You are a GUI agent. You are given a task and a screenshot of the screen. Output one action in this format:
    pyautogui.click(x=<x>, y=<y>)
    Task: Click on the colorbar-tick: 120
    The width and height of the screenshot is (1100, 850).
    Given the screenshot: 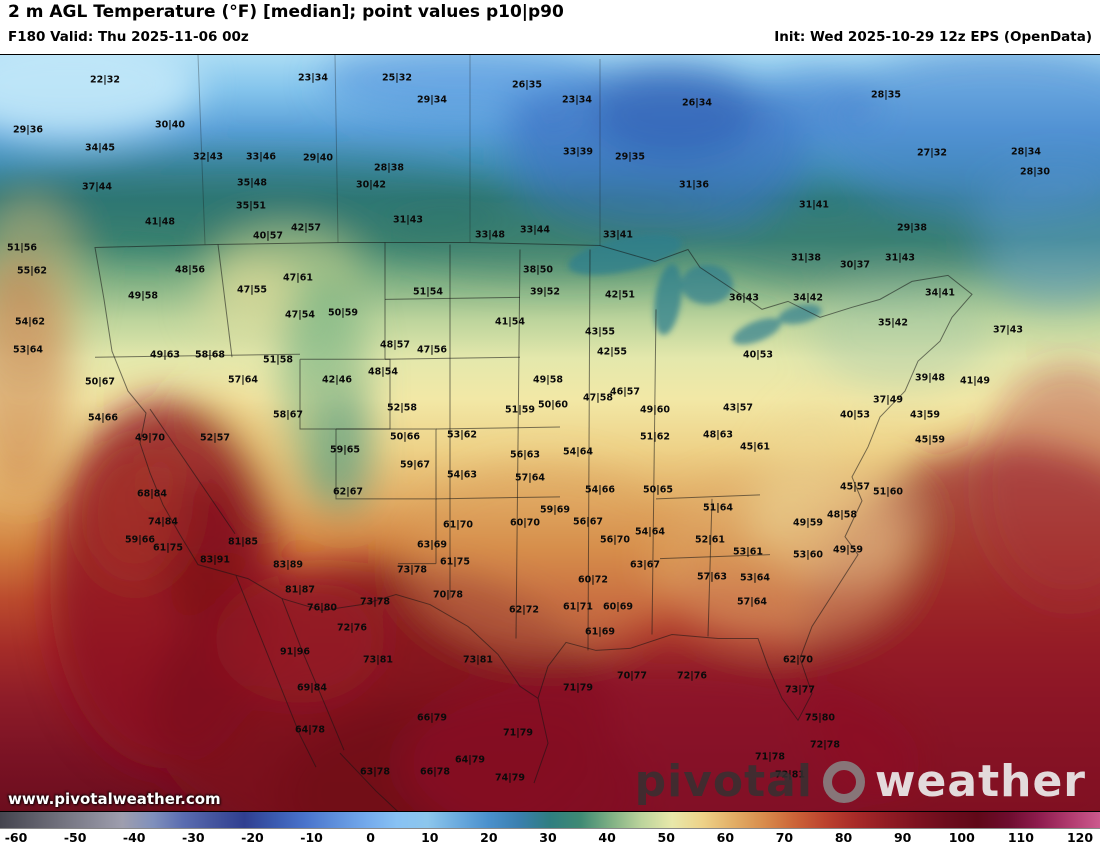 What is the action you would take?
    pyautogui.click(x=1080, y=837)
    